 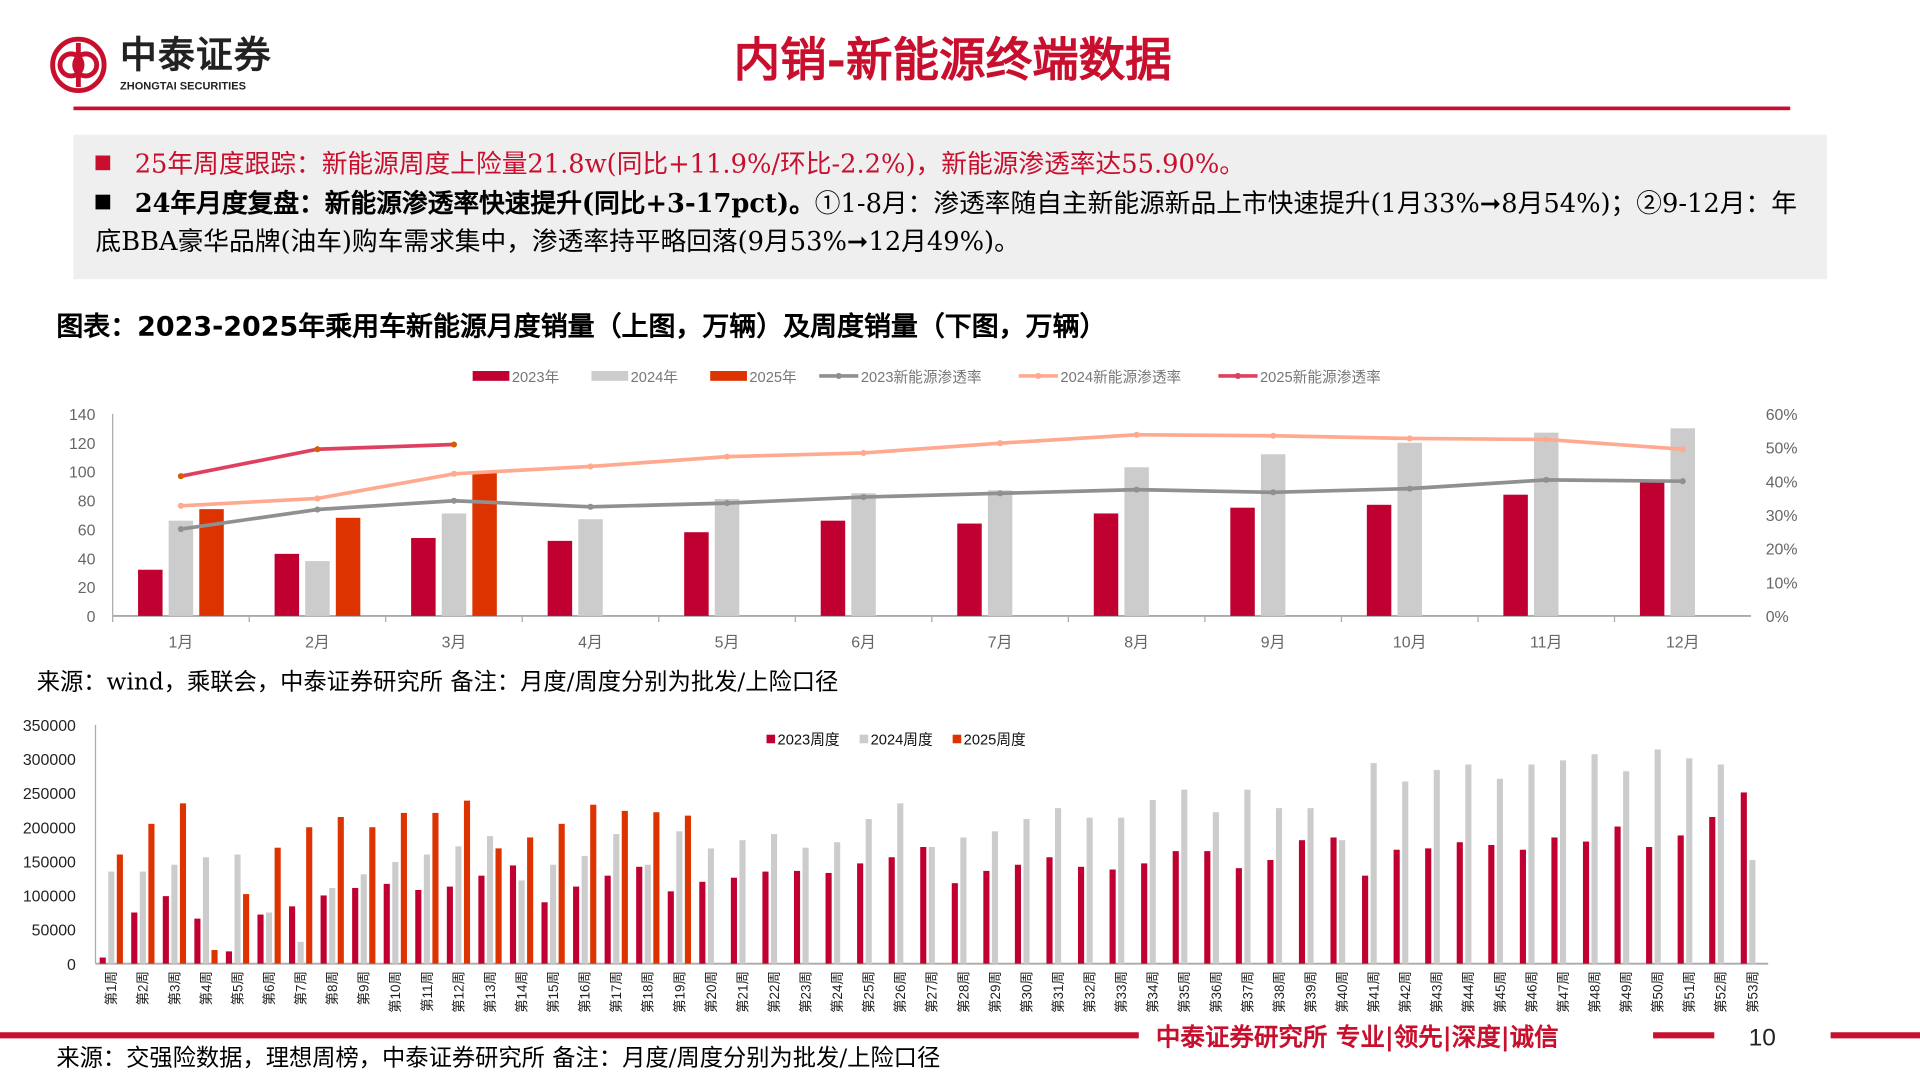 What do you see at coordinates (1153, 992) in the screenshot?
I see `x-tick-label: 第34周` at bounding box center [1153, 992].